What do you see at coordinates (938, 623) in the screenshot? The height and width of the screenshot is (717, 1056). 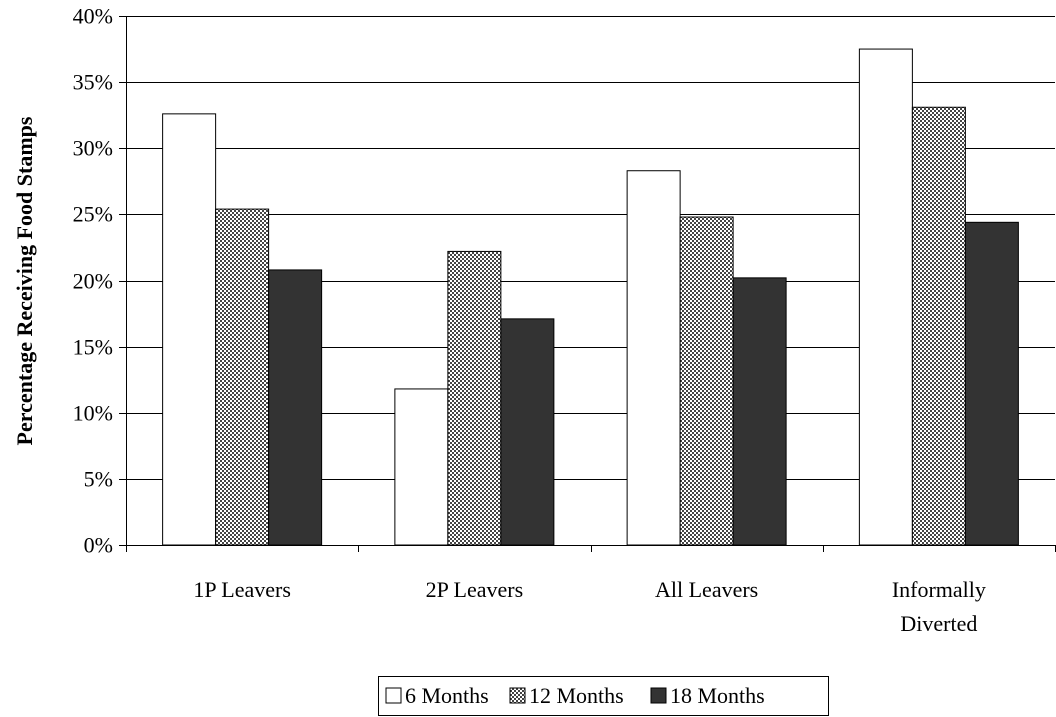 I see `category-label: Diverted` at bounding box center [938, 623].